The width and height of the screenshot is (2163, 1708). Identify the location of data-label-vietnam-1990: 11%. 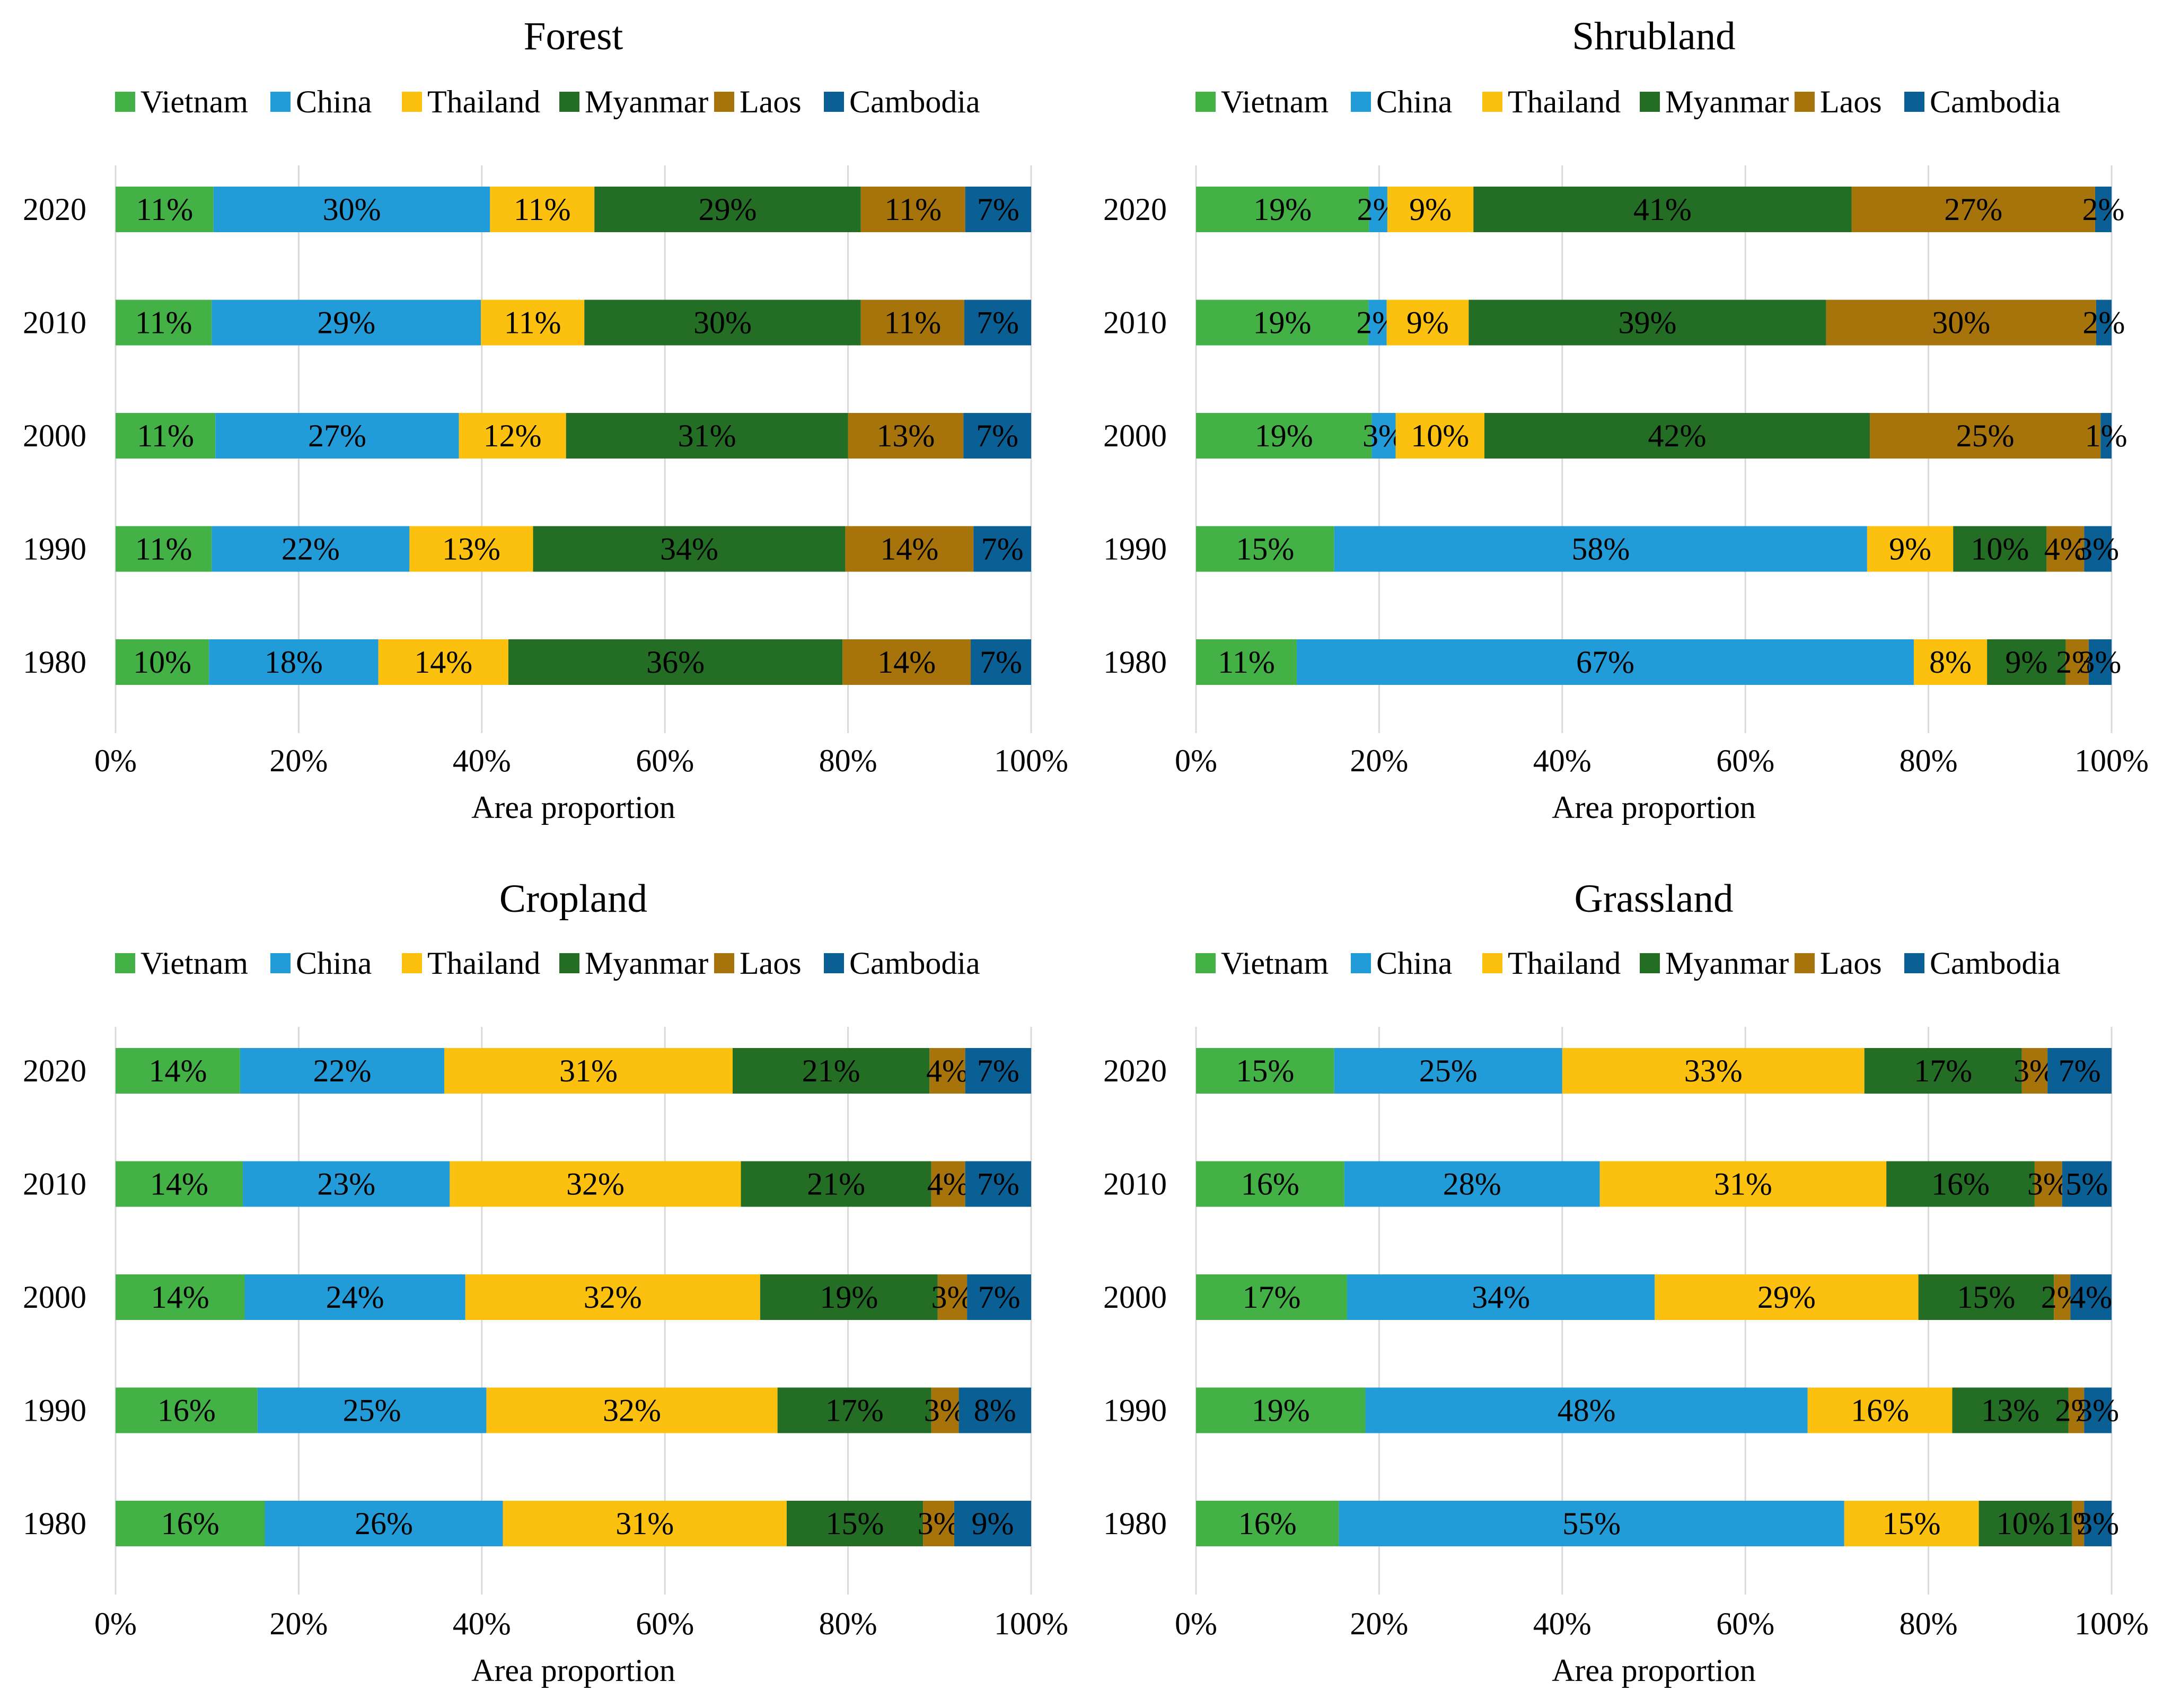
(163, 549).